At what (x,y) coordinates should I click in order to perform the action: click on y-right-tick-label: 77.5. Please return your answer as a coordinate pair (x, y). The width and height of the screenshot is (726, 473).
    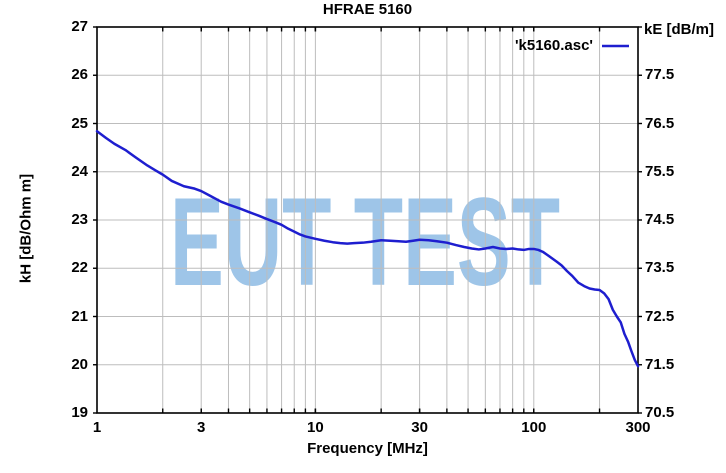
    Looking at the image, I should click on (660, 75).